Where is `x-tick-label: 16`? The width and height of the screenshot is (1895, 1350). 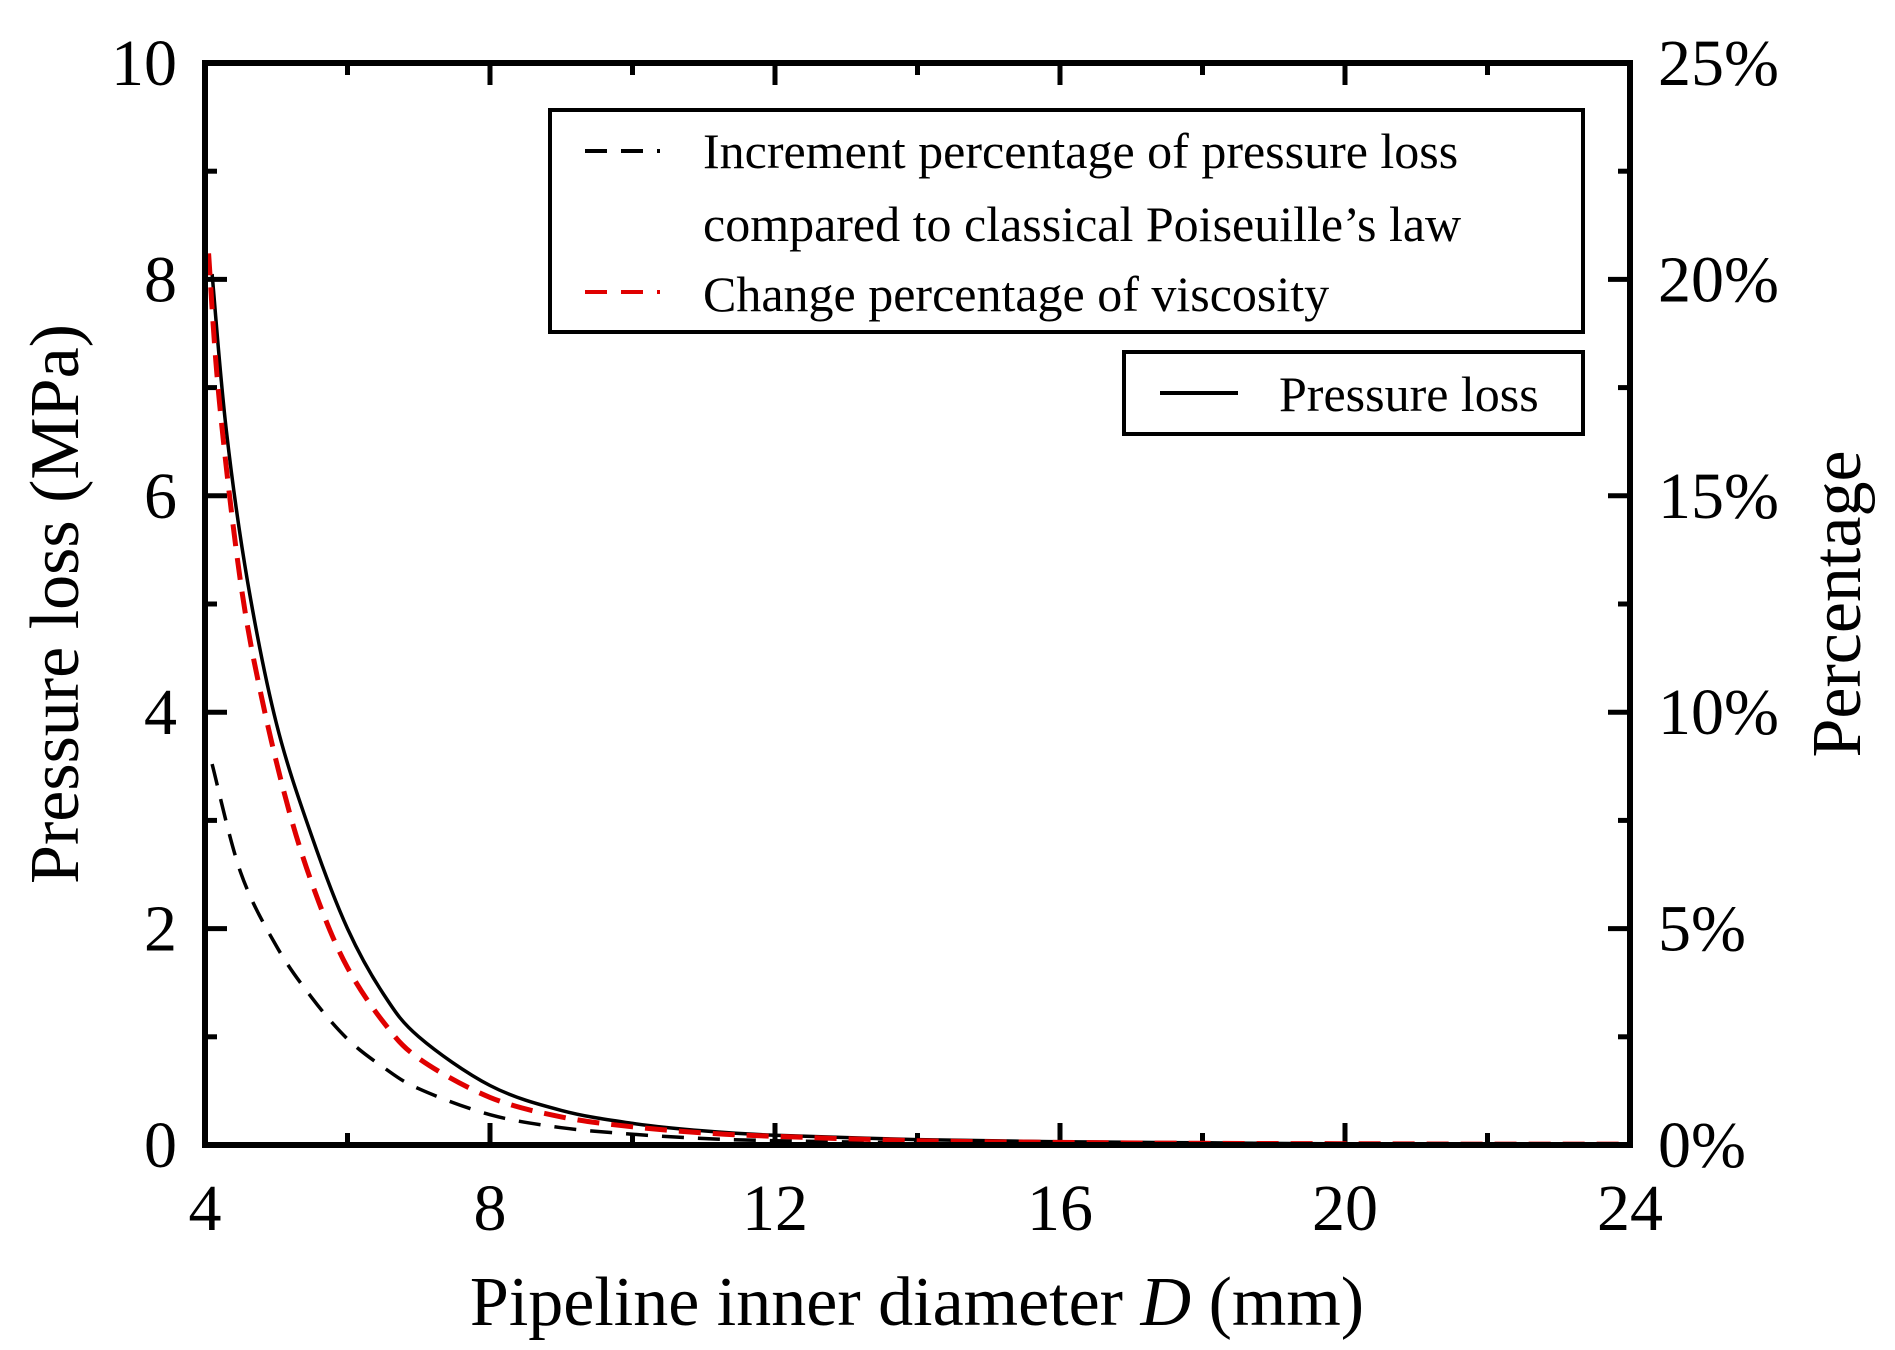 x-tick-label: 16 is located at coordinates (1060, 1208).